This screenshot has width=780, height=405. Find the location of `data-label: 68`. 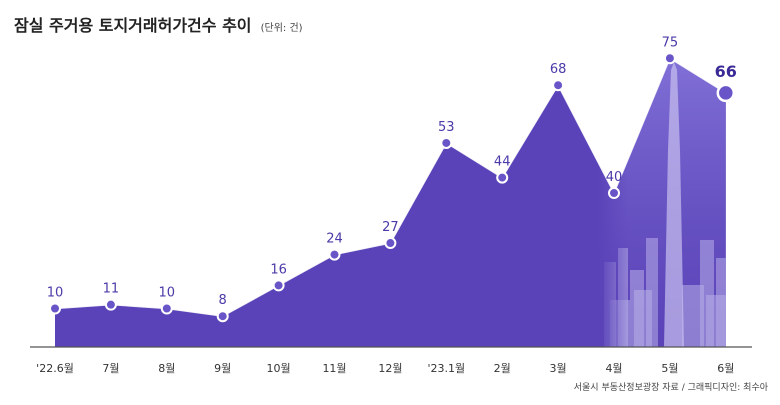

data-label: 68 is located at coordinates (558, 69).